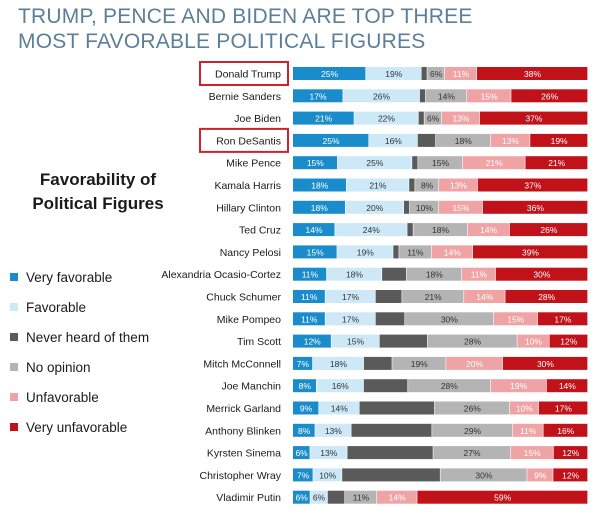 Image resolution: width=600 pixels, height=518 pixels. I want to click on data-label-kamala-harris-very-favorable: 18%, so click(319, 186).